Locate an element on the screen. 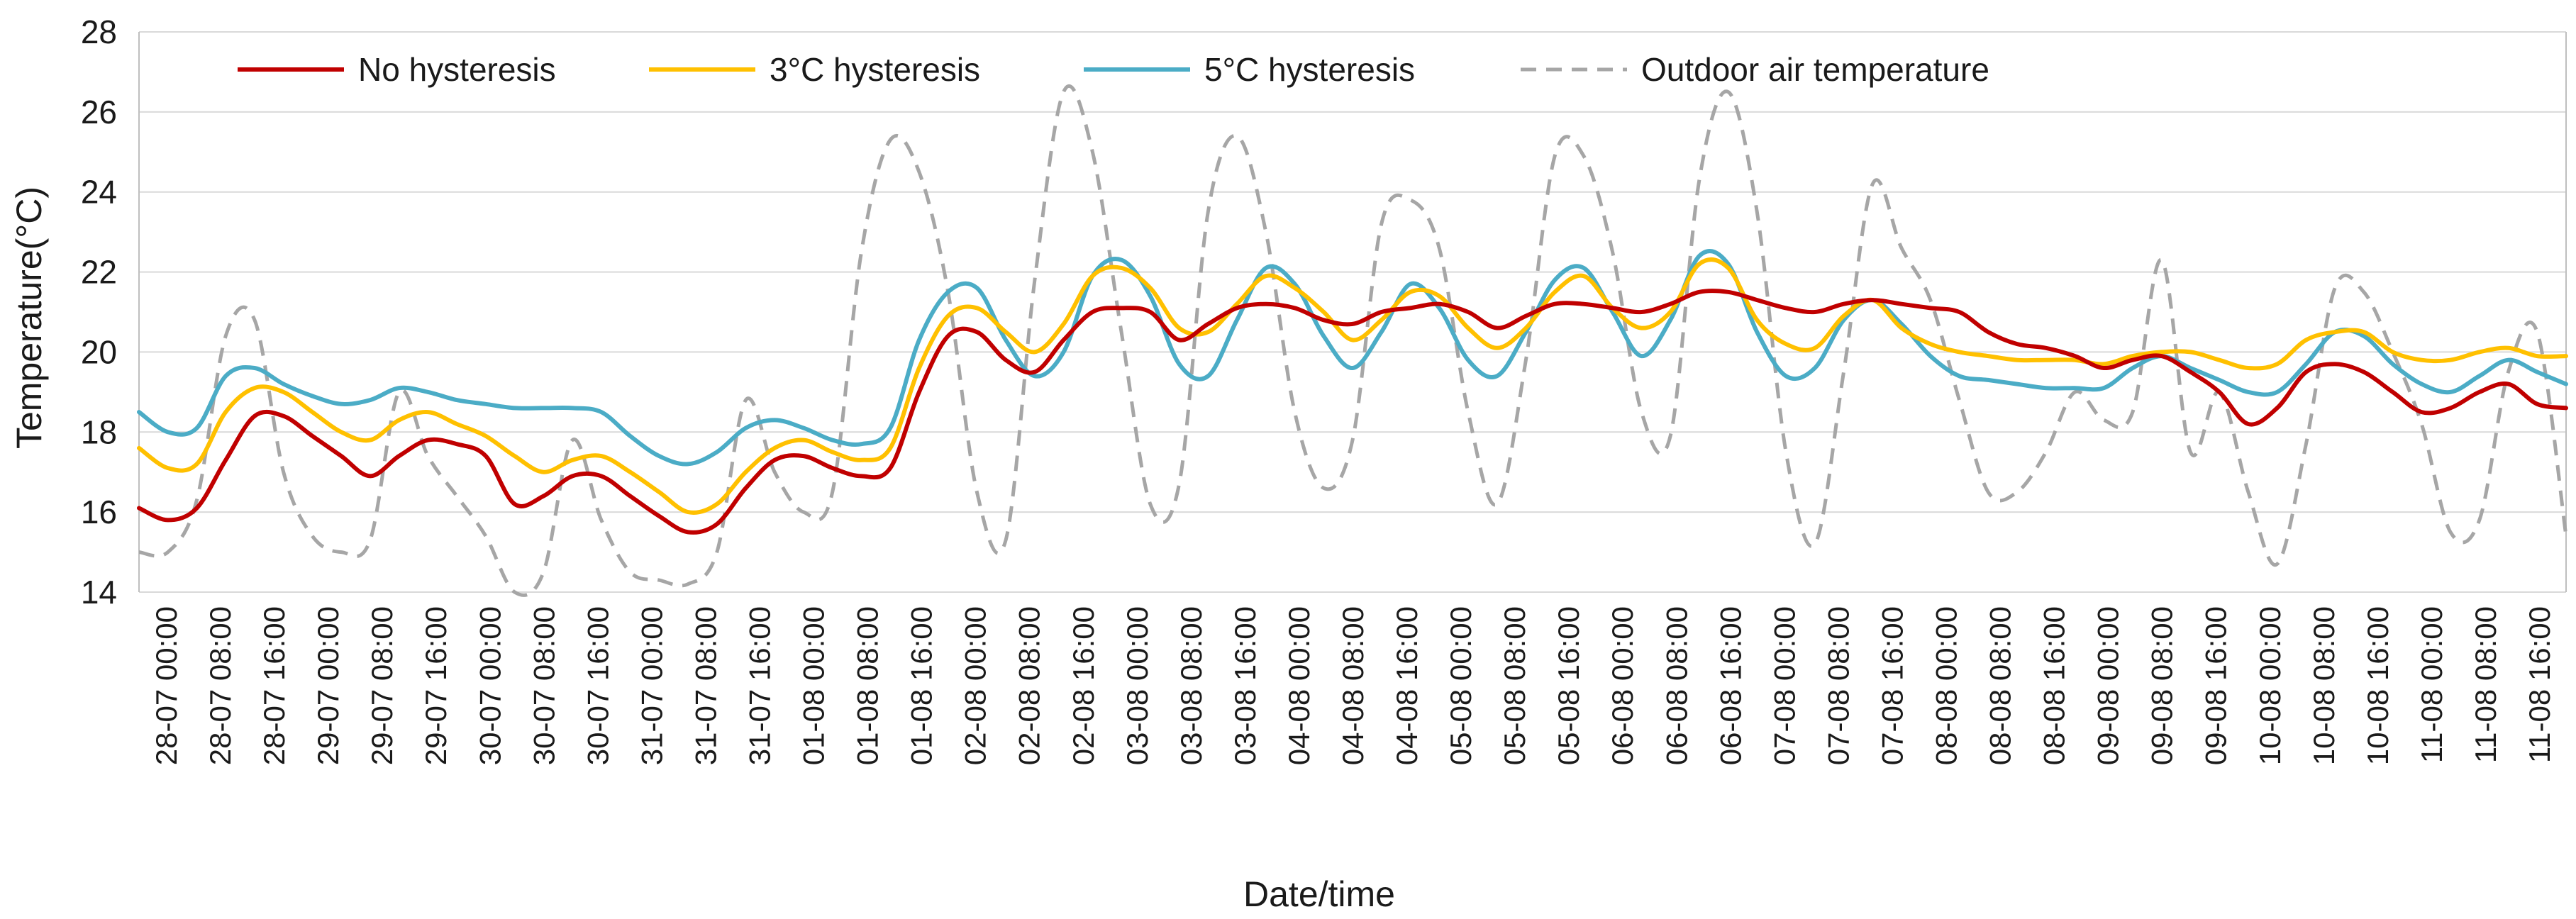  x-tick-label: 06-08 08:00 is located at coordinates (1676, 685).